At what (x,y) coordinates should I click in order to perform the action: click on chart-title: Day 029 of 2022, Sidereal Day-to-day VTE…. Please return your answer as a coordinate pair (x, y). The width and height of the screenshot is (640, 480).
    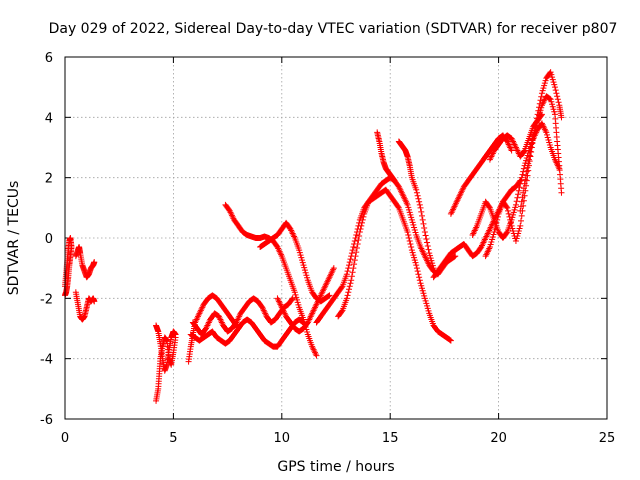
    Looking at the image, I should click on (333, 29).